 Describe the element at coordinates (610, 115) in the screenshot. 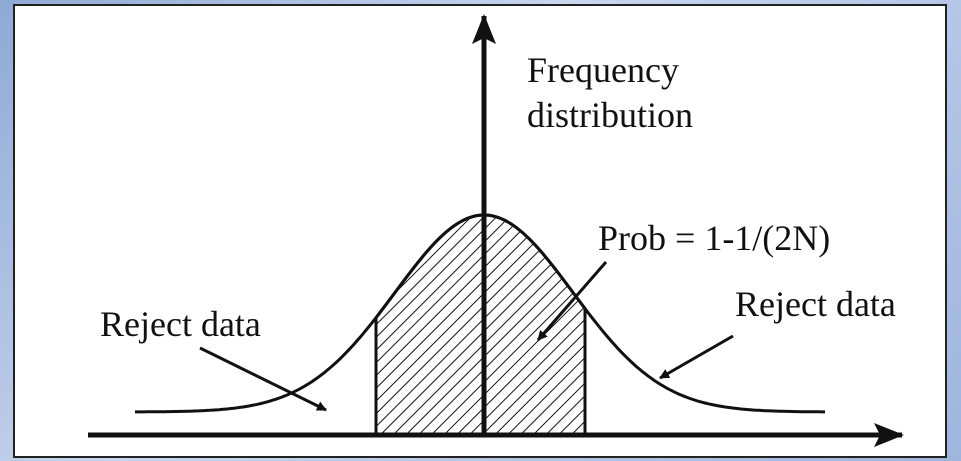

I see `axis-label: distribution` at that location.